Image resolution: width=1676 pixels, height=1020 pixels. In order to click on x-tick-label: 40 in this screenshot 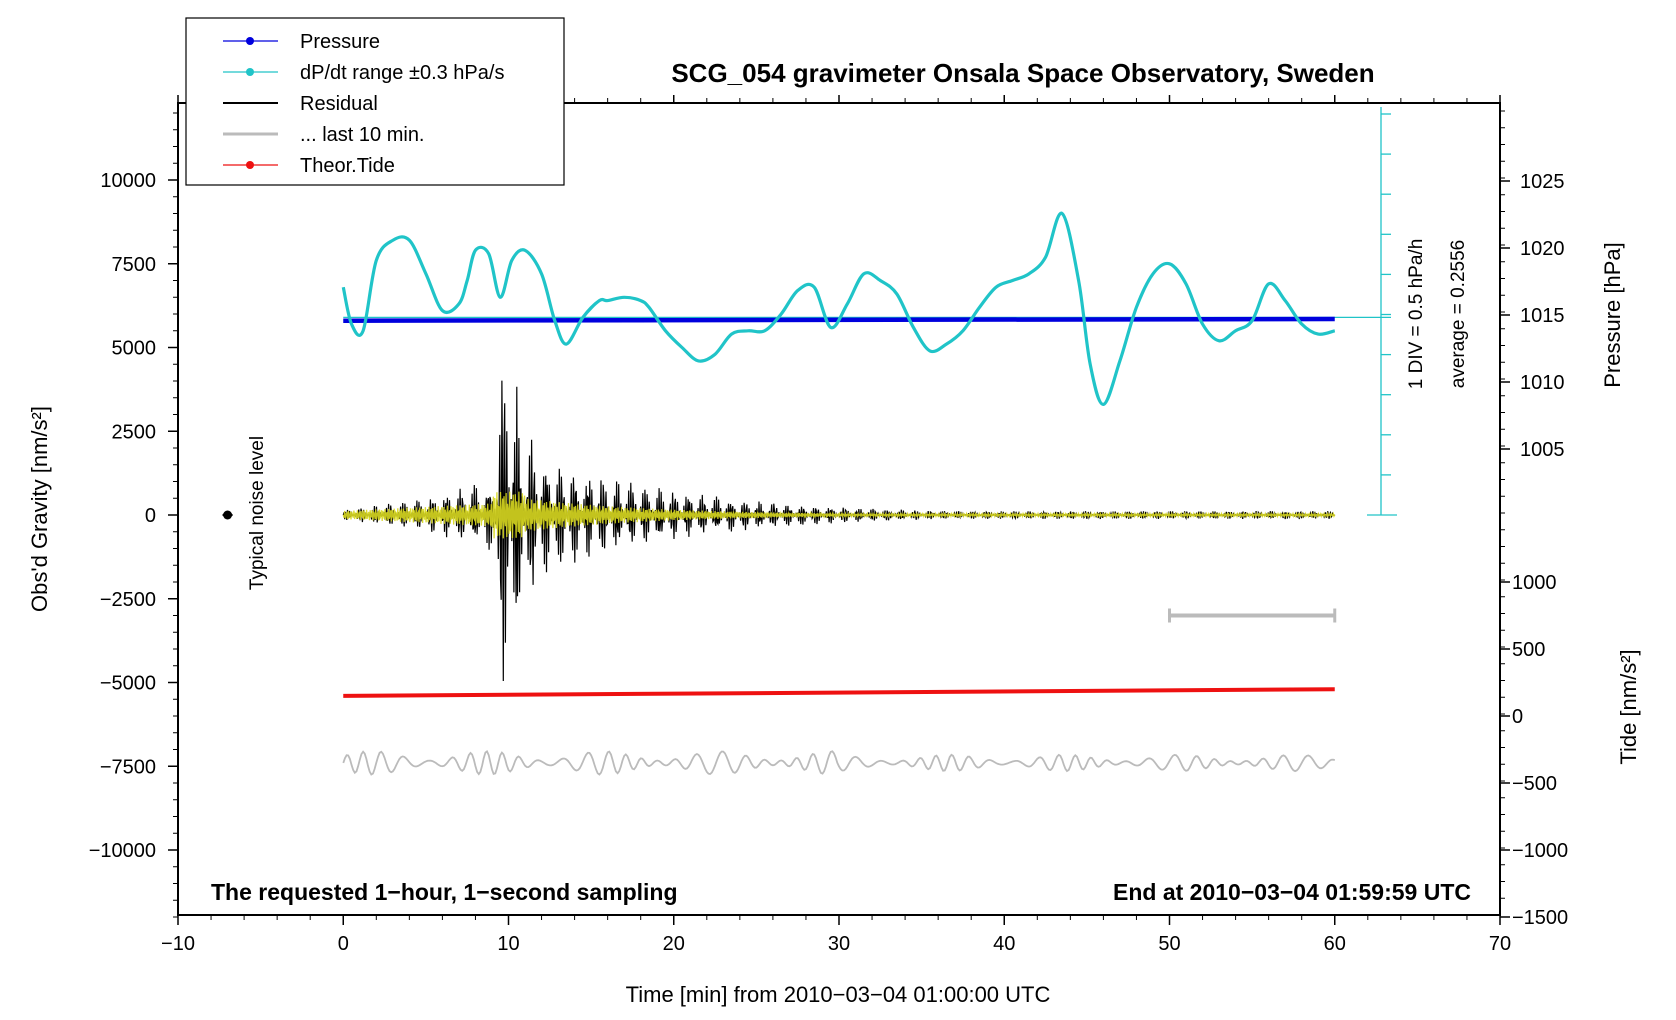, I will do `click(1004, 944)`.